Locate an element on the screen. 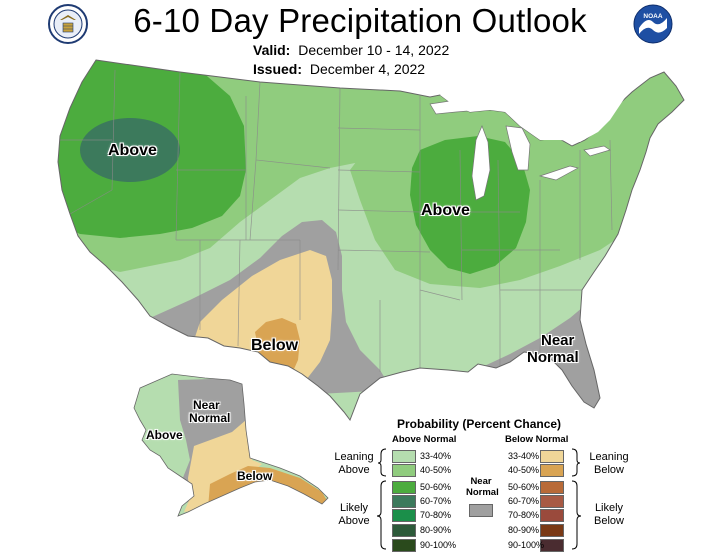  alaska-outline is located at coordinates (231, 445).